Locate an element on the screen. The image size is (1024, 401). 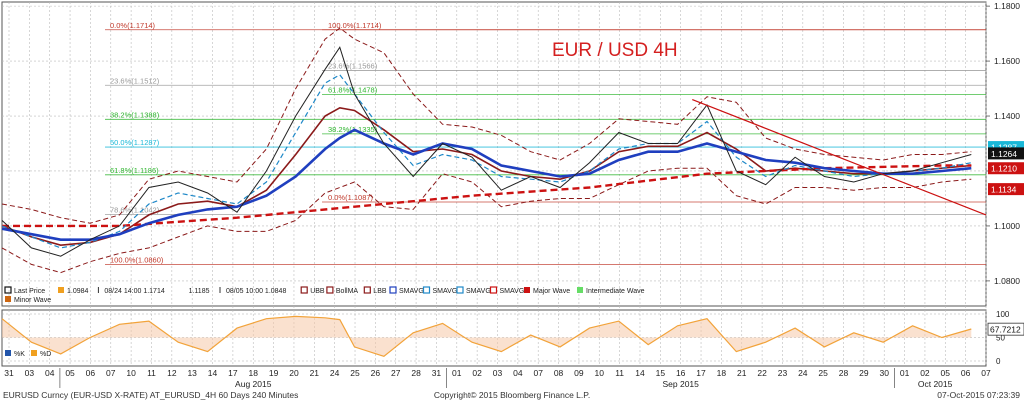
price-tag-box is located at coordinates (1006, 168).